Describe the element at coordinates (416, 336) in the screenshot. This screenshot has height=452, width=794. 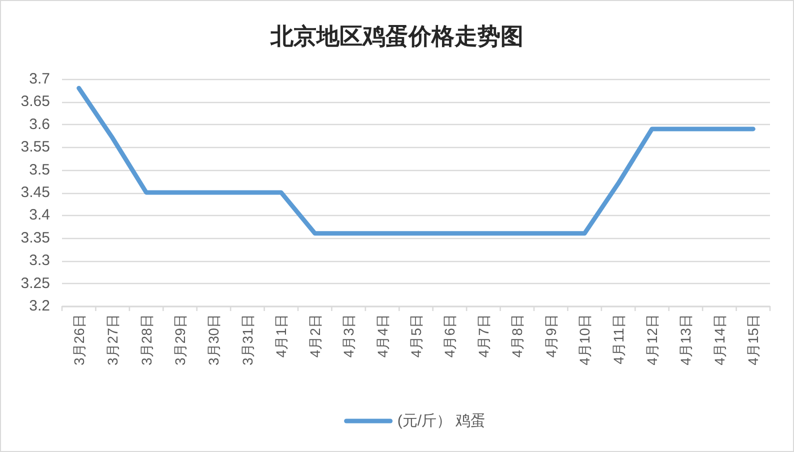
I see `x-tick-label: 4月5日` at that location.